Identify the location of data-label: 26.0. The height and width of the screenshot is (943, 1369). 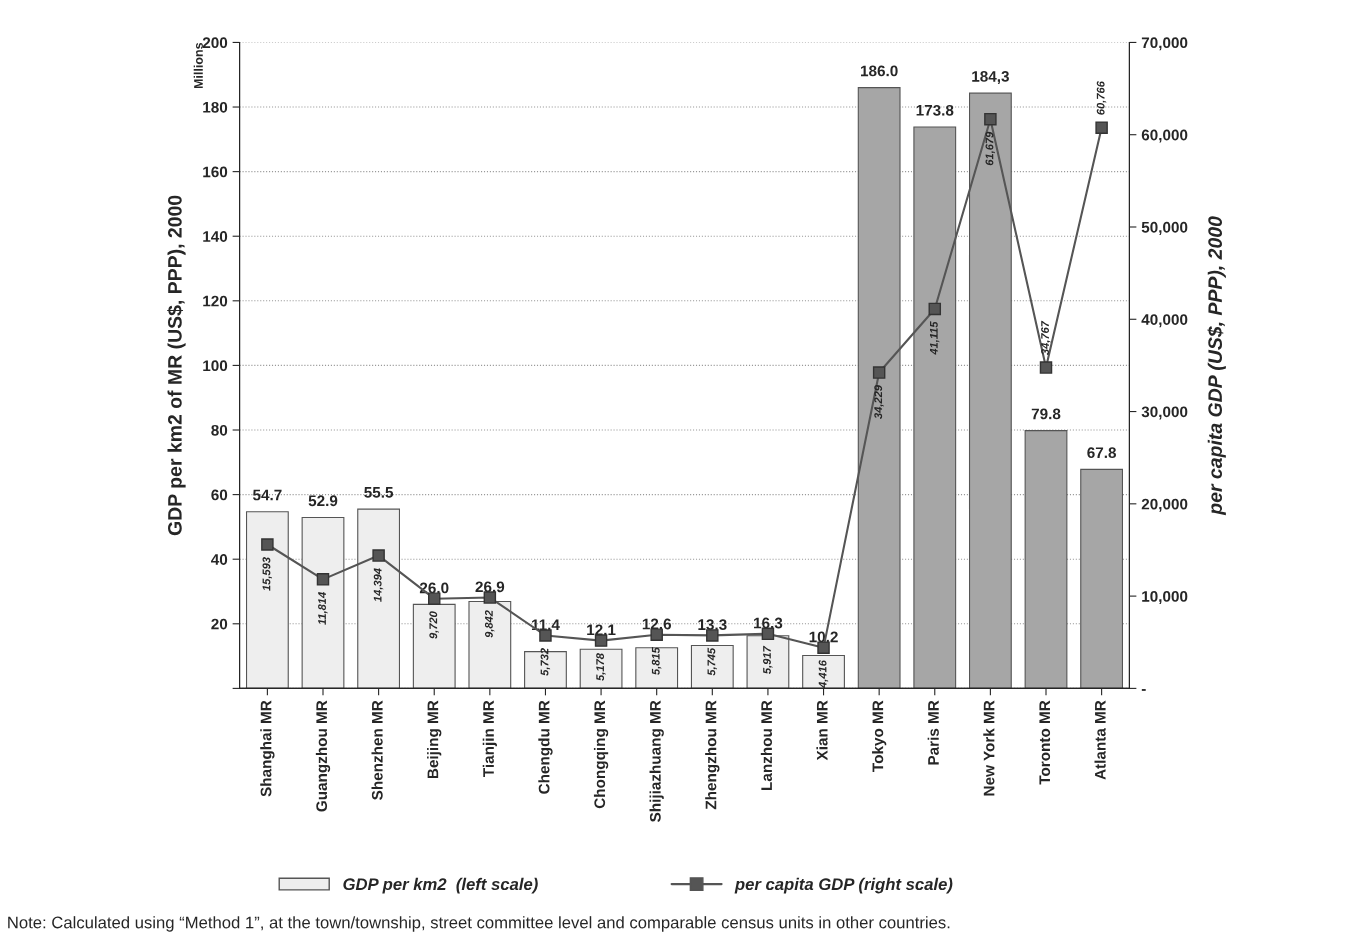
(434, 588).